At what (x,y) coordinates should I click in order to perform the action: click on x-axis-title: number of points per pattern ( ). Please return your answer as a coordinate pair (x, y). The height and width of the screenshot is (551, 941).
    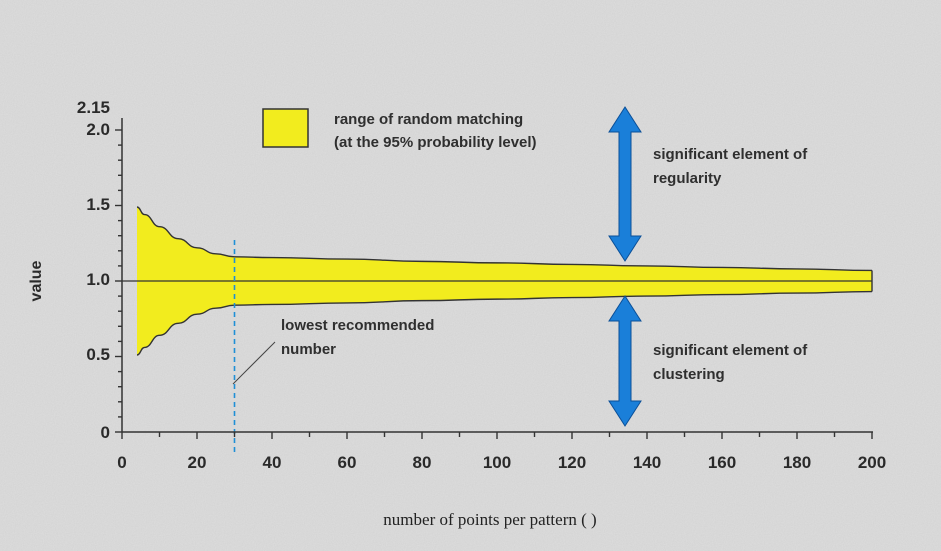
    Looking at the image, I should click on (489, 519).